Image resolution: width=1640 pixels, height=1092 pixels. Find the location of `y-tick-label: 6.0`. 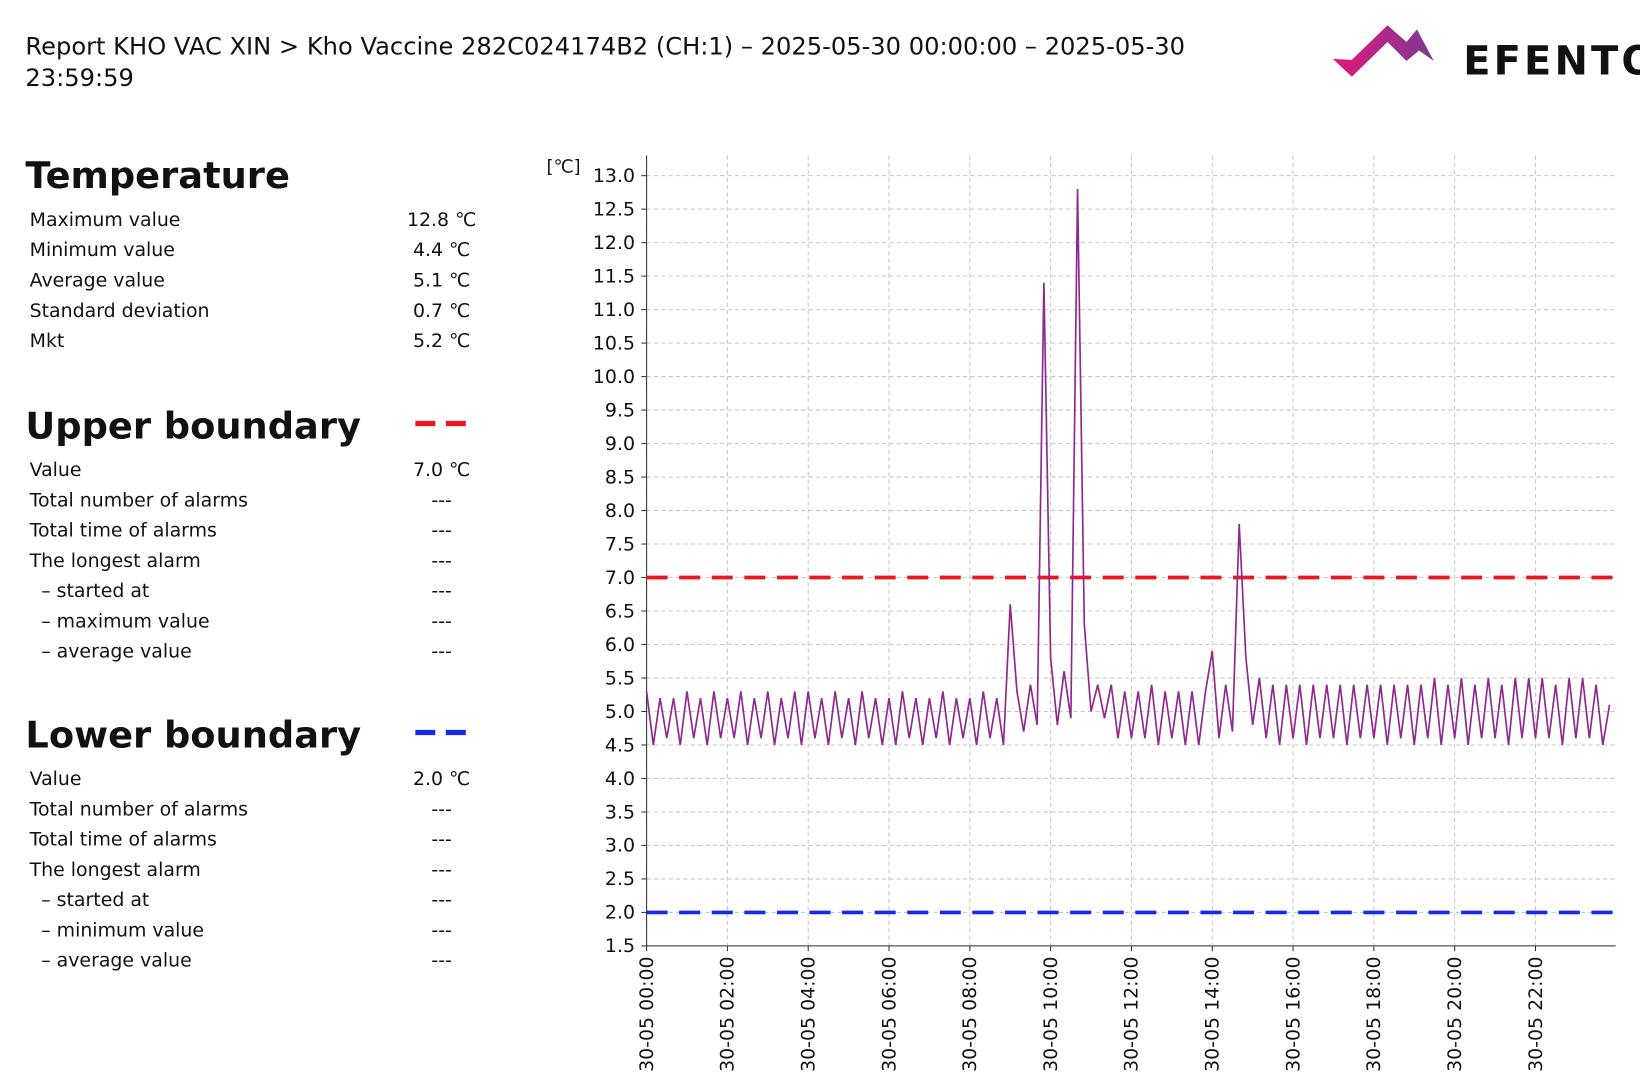

y-tick-label: 6.0 is located at coordinates (620, 645).